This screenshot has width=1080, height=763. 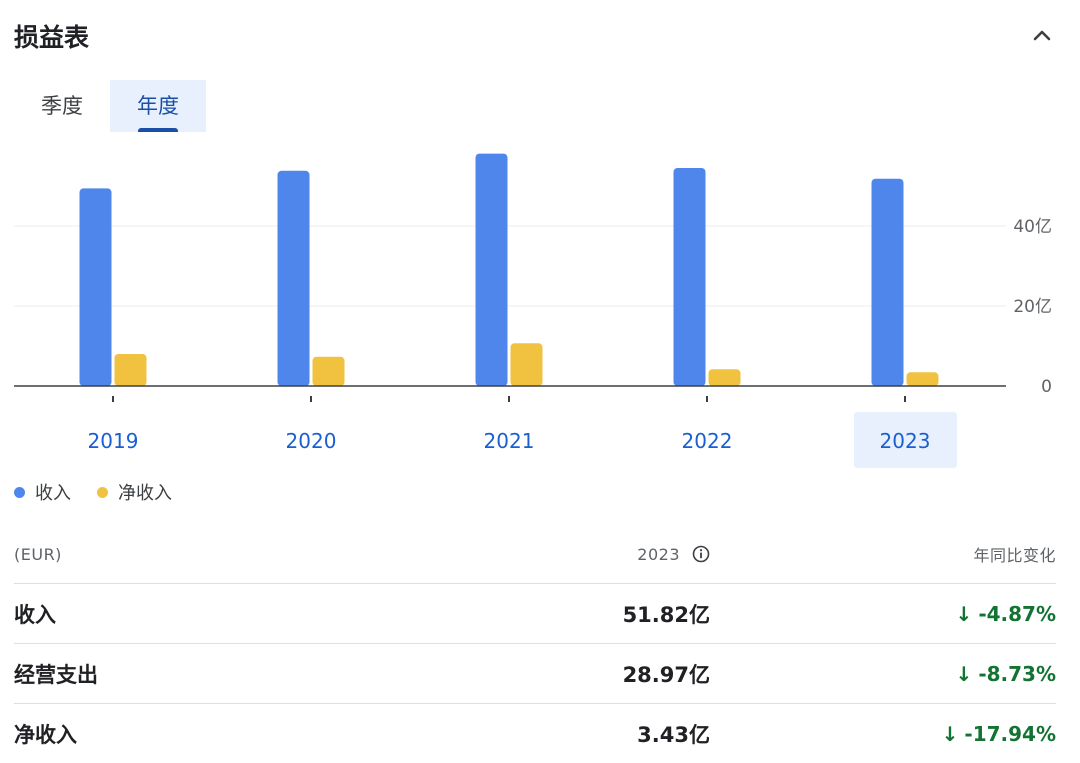 I want to click on row-label: 收入, so click(x=35, y=614).